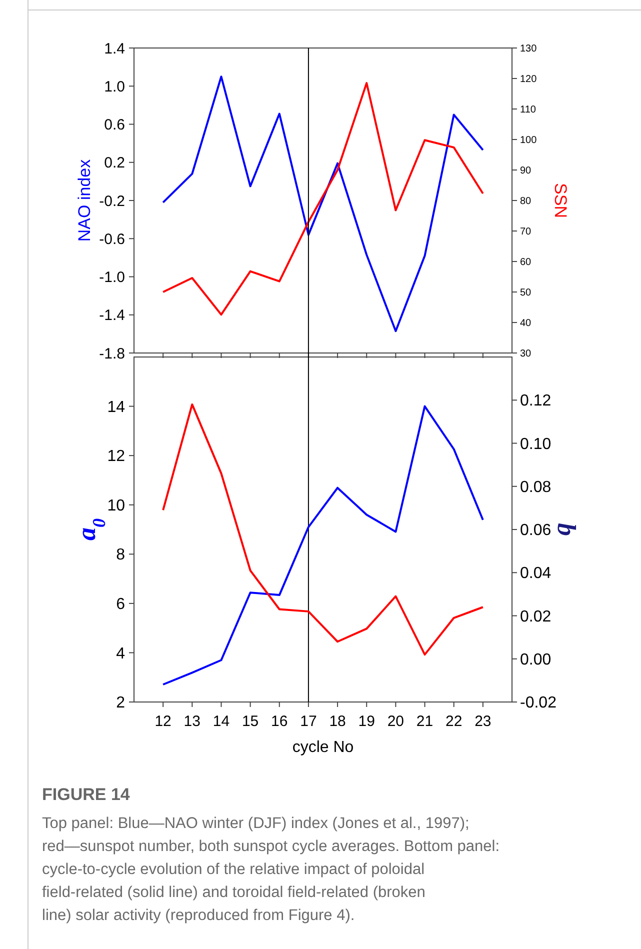 The image size is (641, 949). What do you see at coordinates (116, 407) in the screenshot?
I see `y-tick-label: 14` at bounding box center [116, 407].